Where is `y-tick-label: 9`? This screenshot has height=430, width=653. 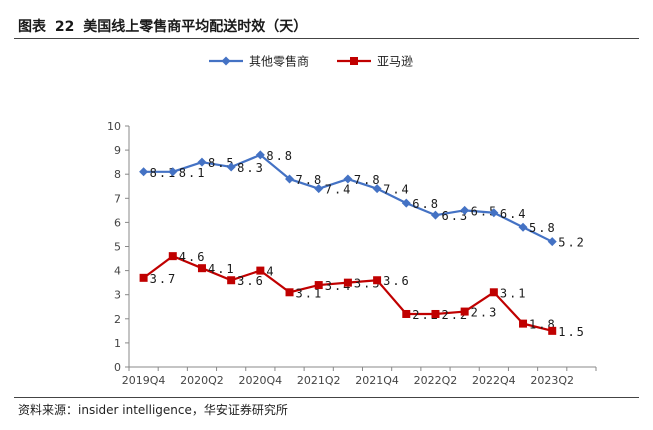 y-tick-label: 9 is located at coordinates (117, 150).